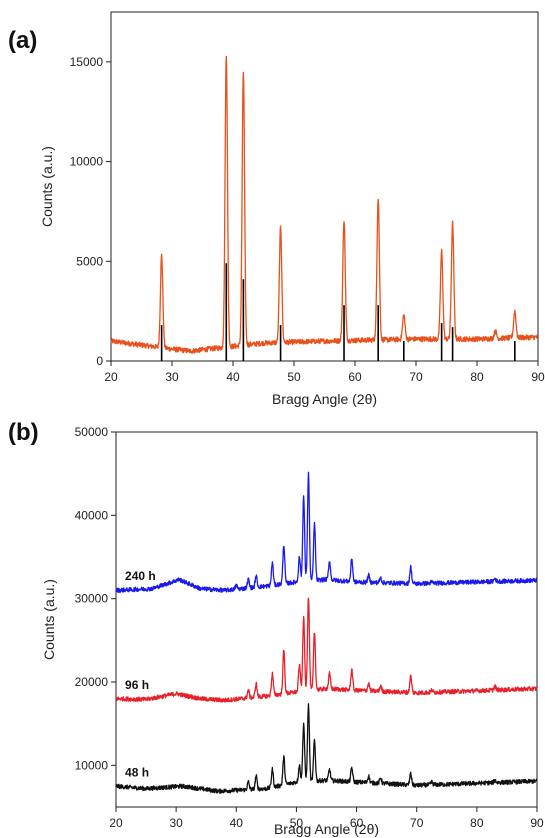 The image size is (545, 838). What do you see at coordinates (326, 650) in the screenshot?
I see `series-line-96h` at bounding box center [326, 650].